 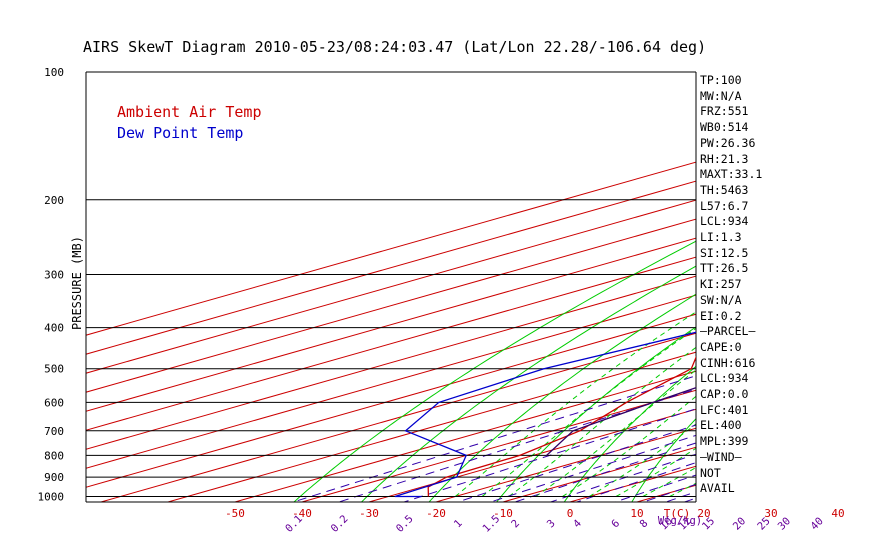 What do you see at coordinates (721, 346) in the screenshot?
I see `parameter-line: CAPE:0` at bounding box center [721, 346].